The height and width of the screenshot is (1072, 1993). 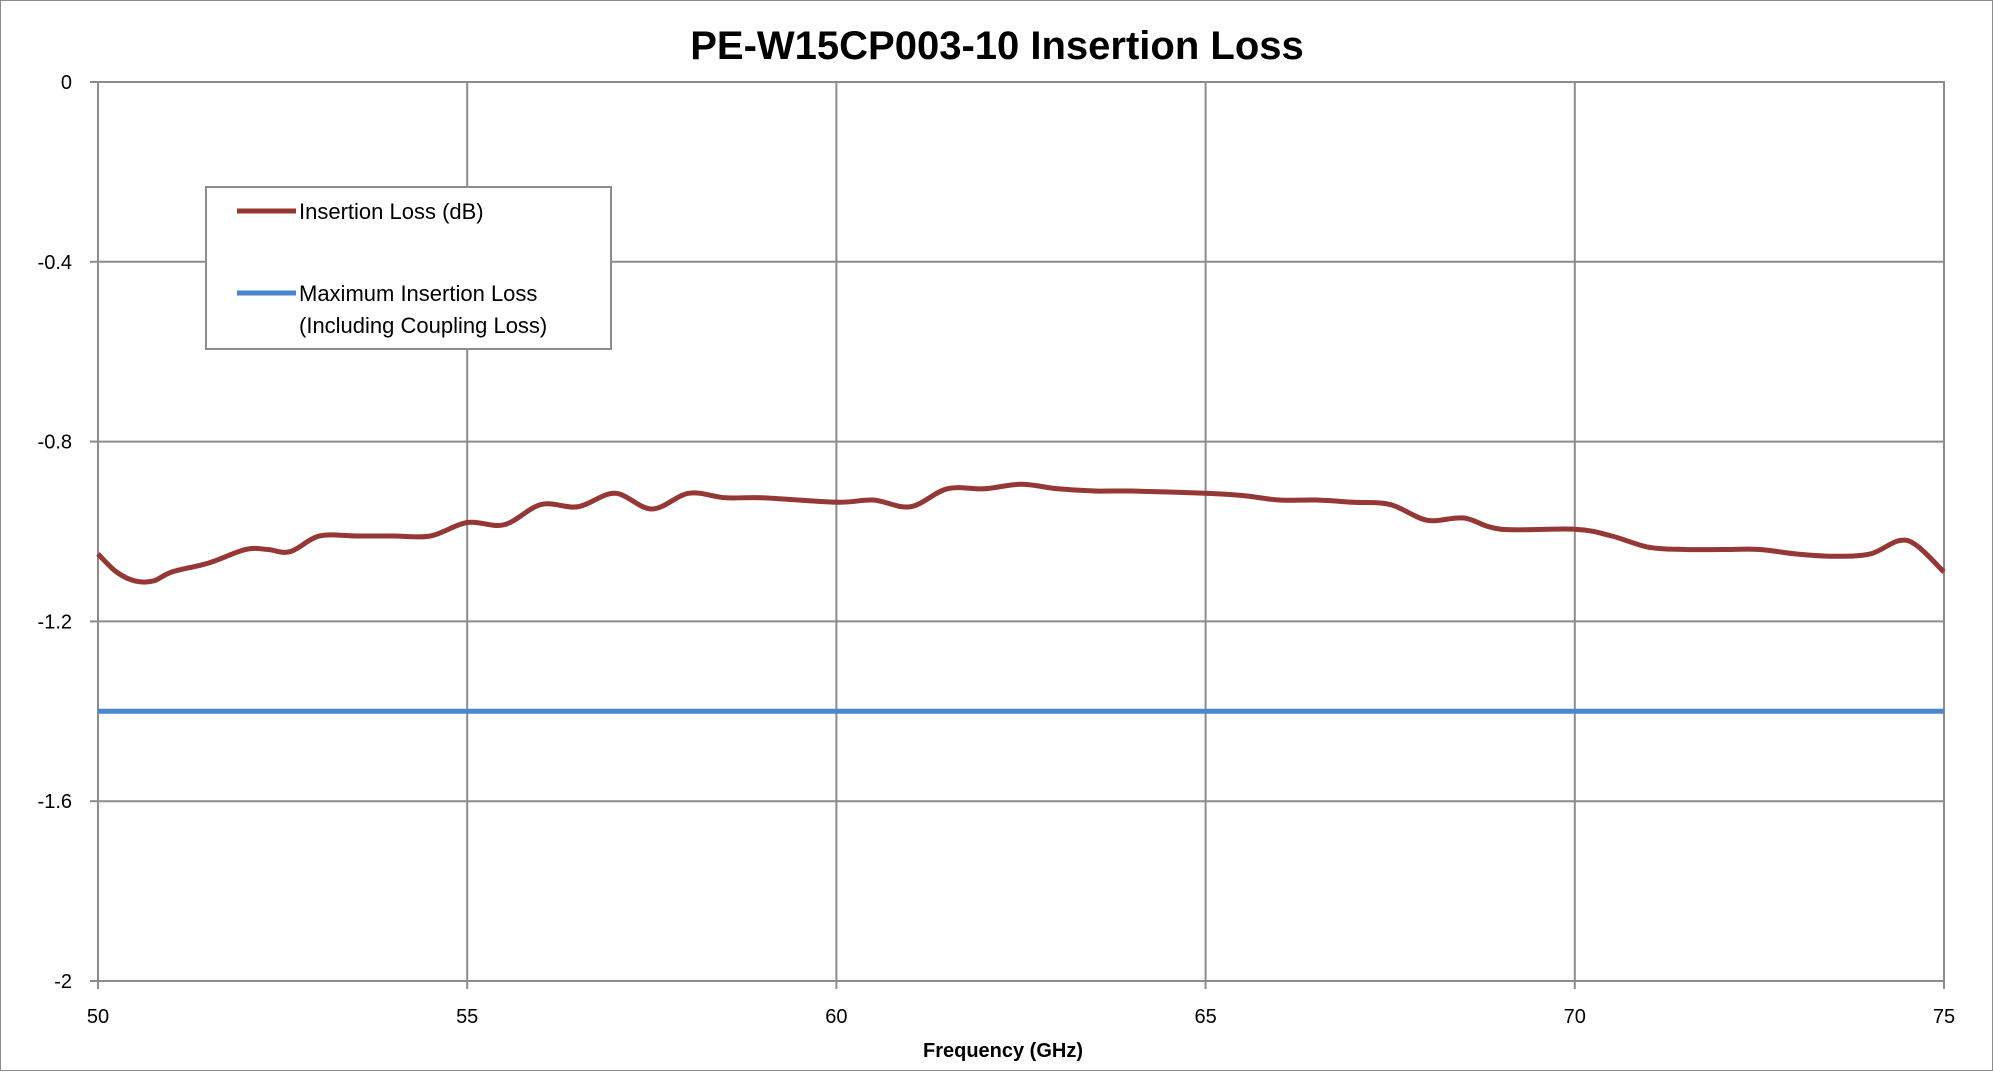 I want to click on chart-title: PE-W15CP003-10 Insertion Loss, so click(x=997, y=46).